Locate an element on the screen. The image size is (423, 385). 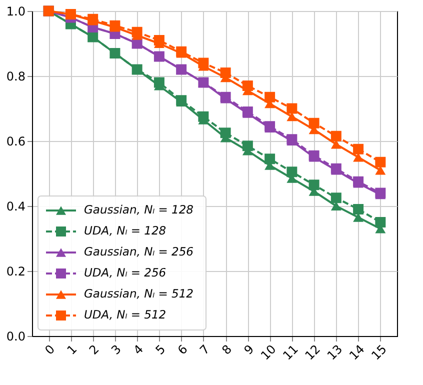
x-tick-label: 10 is located at coordinates (268, 352).